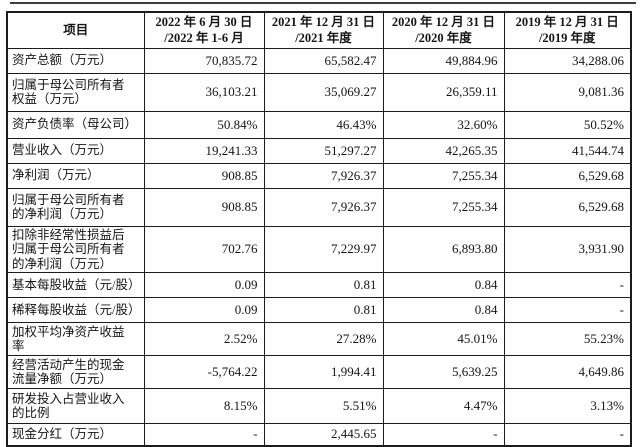 The image size is (640, 447). Describe the element at coordinates (75, 175) in the screenshot. I see `row-label: 净利润（万元）` at that location.